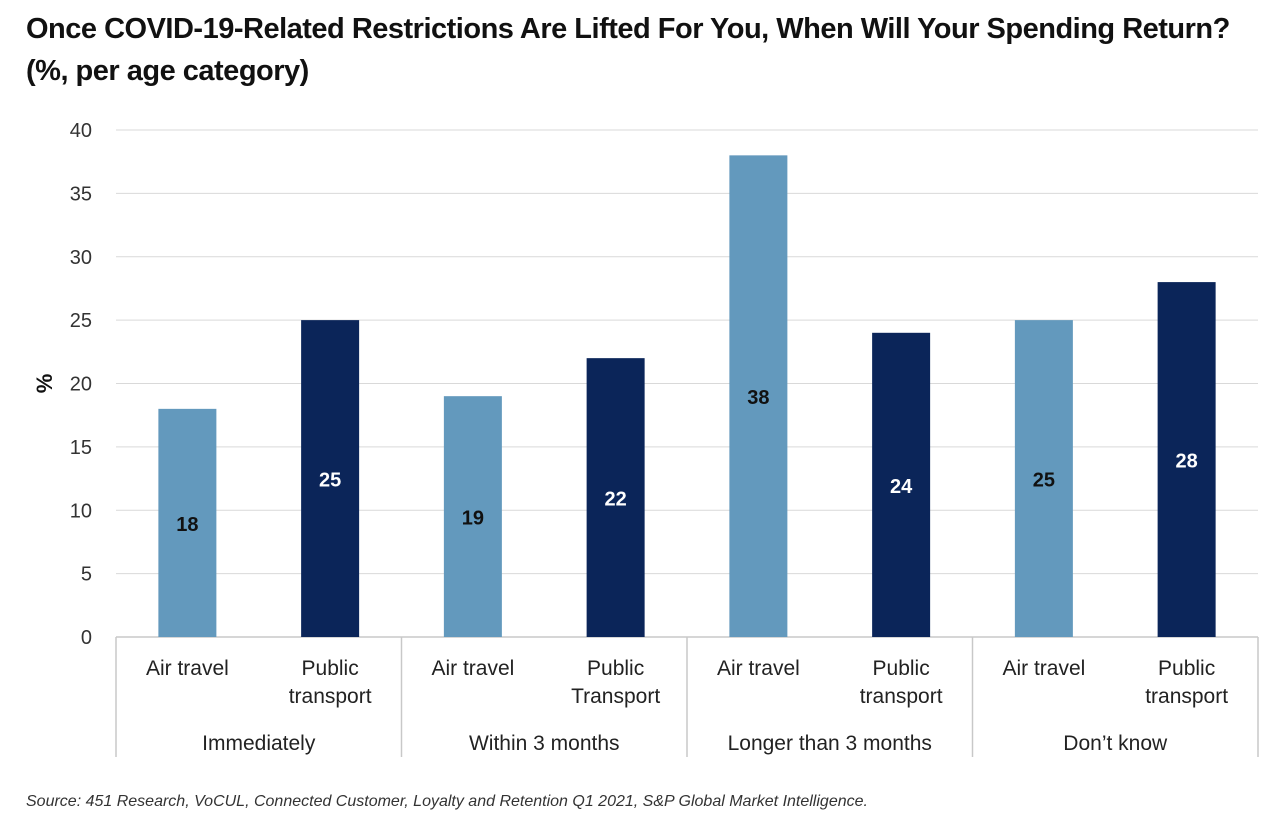  I want to click on y-tick-label: 40, so click(81, 131).